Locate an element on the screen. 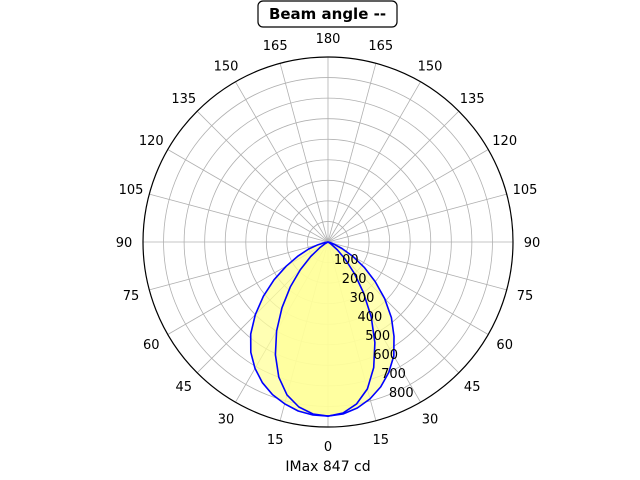  radial-ticks: 100 200 300 400 500 600 700 800 is located at coordinates (374, 327).